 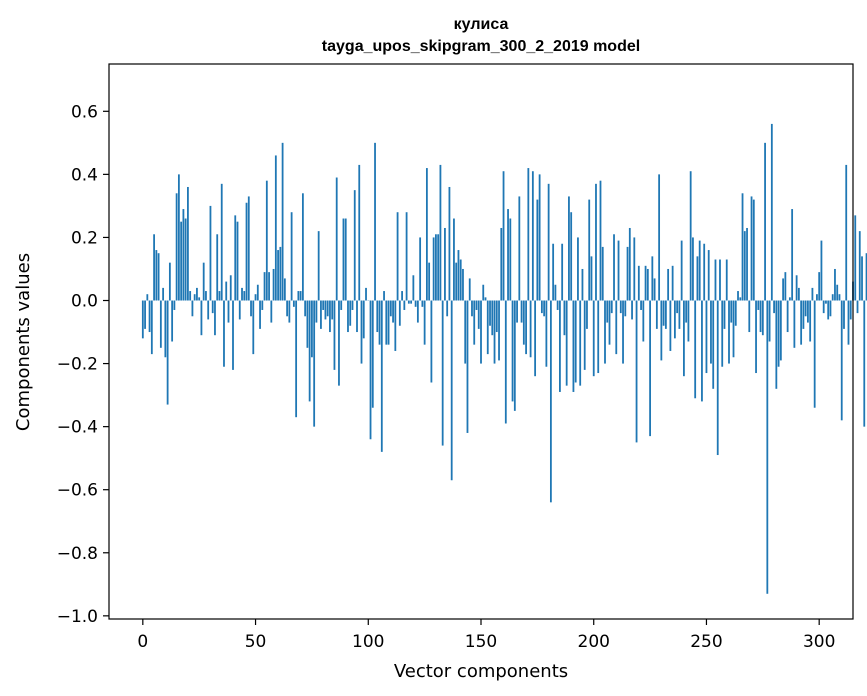 What do you see at coordinates (368, 642) in the screenshot?
I see `x-tick-label: 100` at bounding box center [368, 642].